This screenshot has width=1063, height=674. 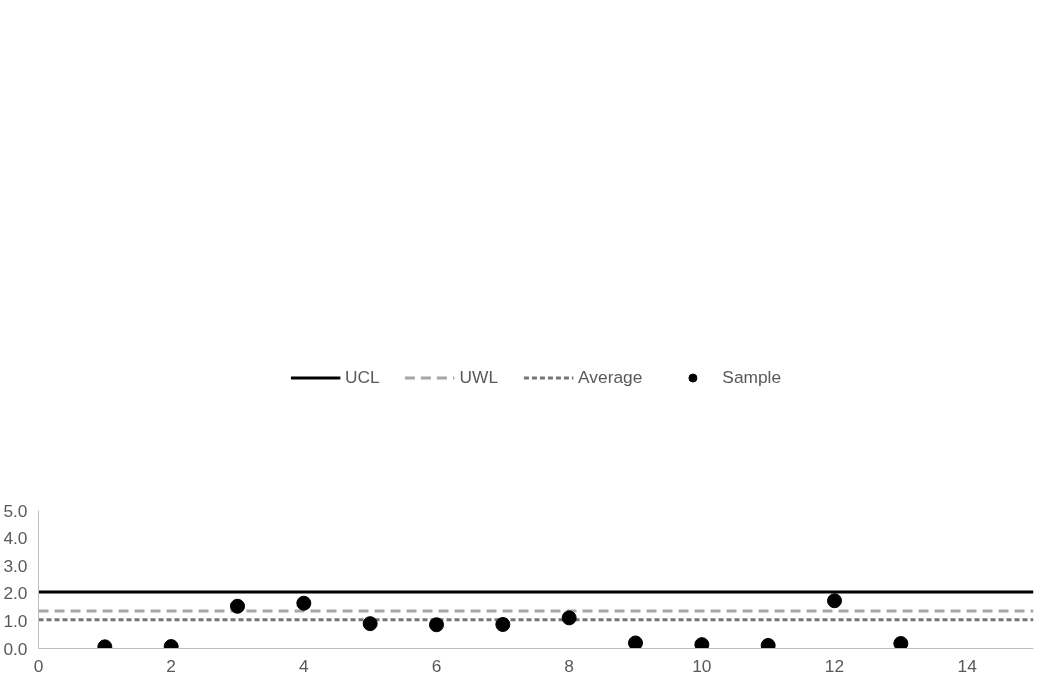 What do you see at coordinates (702, 664) in the screenshot?
I see `x-tick-label: 10` at bounding box center [702, 664].